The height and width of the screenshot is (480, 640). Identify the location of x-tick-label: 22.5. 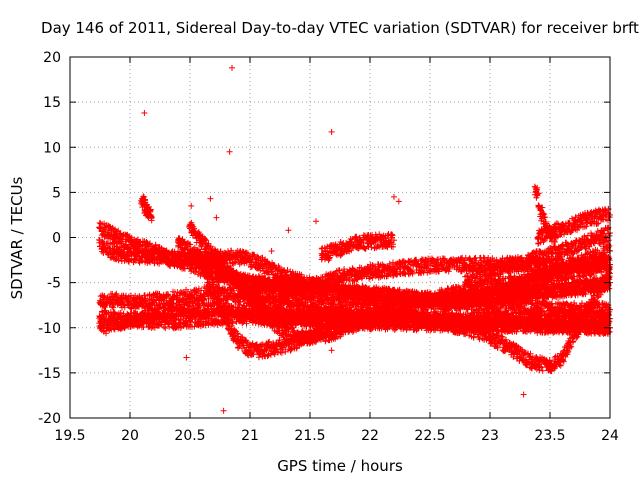
(429, 436).